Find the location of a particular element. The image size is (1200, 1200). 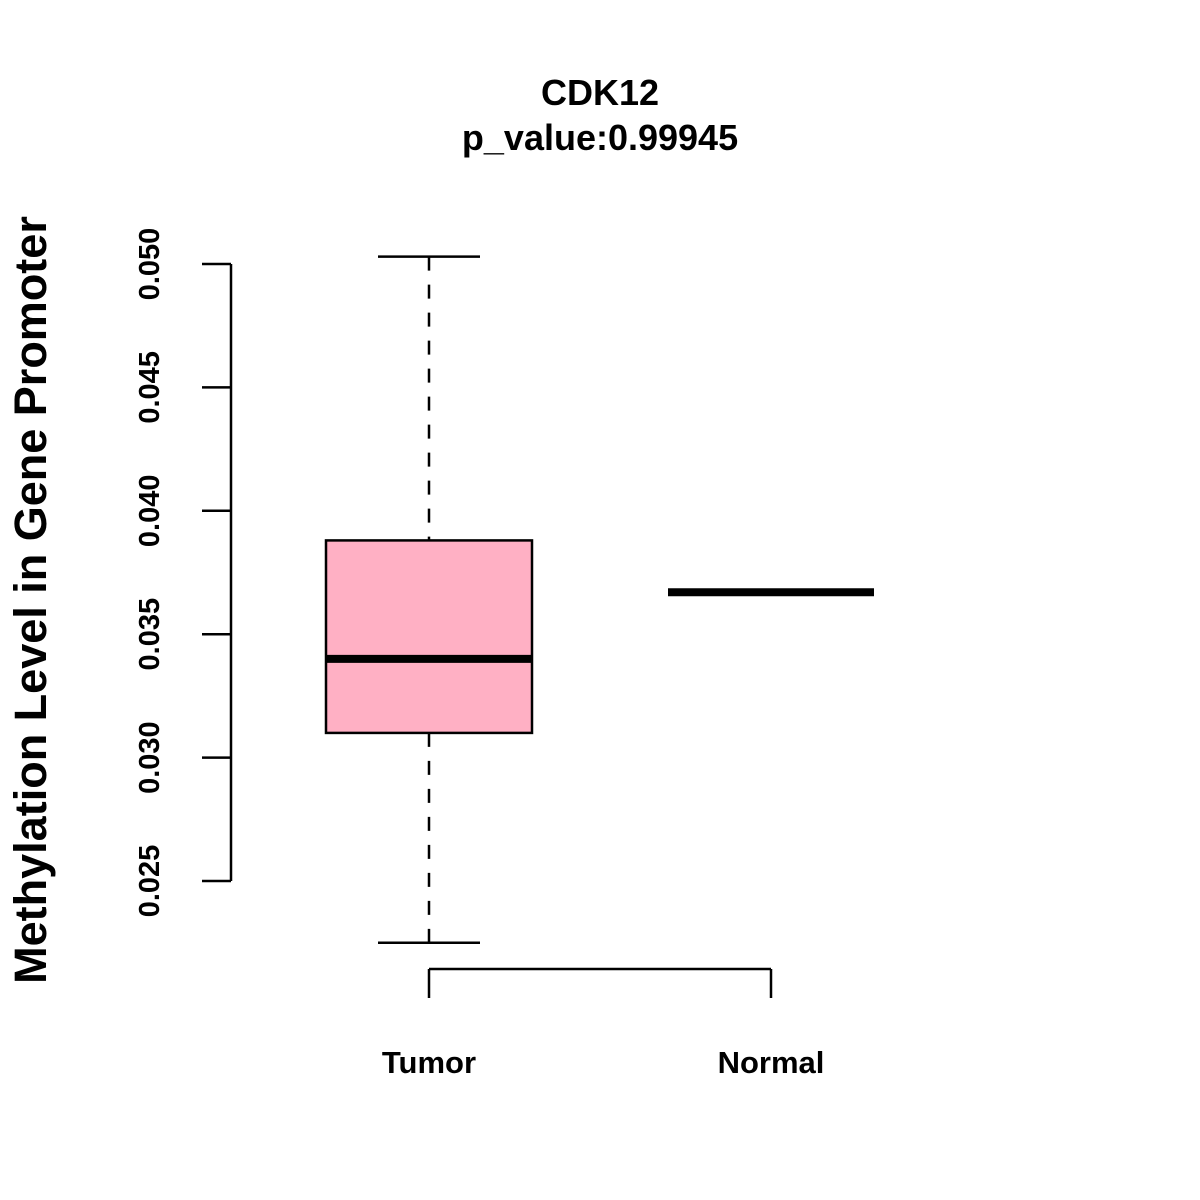

box-tumor is located at coordinates (429, 599).